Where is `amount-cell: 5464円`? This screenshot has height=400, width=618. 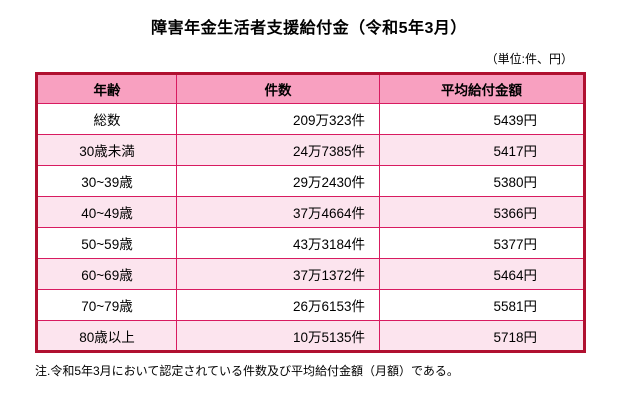 amount-cell: 5464円 is located at coordinates (482, 274).